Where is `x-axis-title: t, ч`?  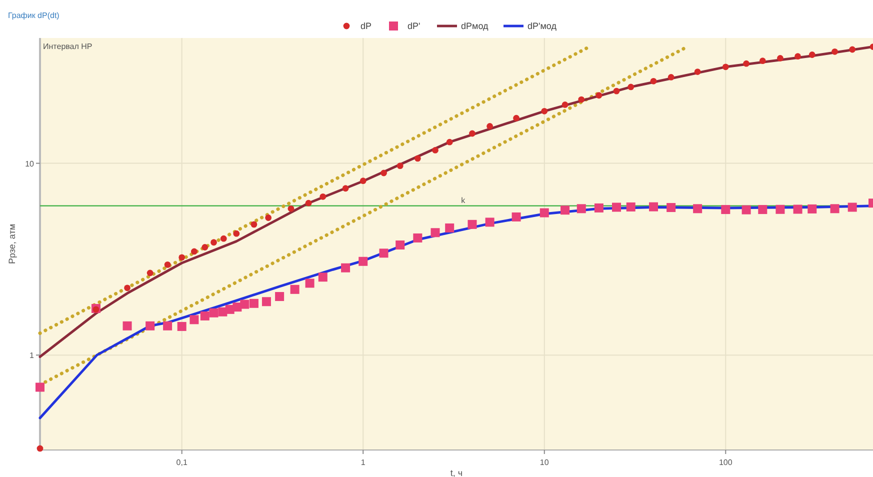 x-axis-title: t, ч is located at coordinates (456, 472).